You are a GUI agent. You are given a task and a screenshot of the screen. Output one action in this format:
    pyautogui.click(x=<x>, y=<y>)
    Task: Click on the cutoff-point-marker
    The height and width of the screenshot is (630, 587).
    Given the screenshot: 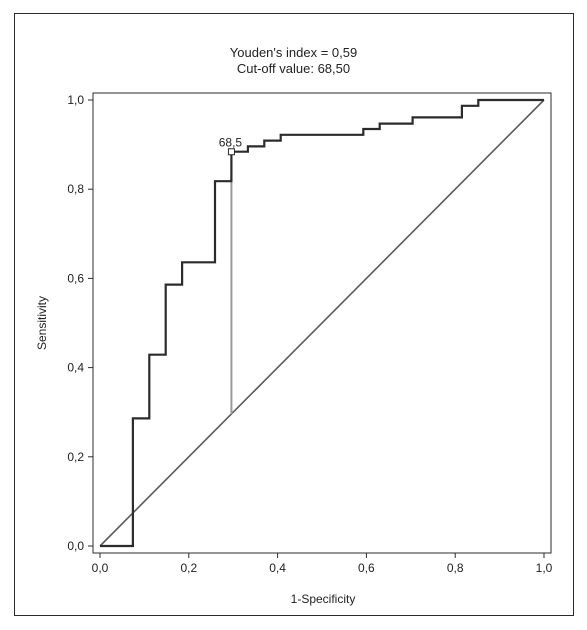 What is the action you would take?
    pyautogui.click(x=231, y=152)
    